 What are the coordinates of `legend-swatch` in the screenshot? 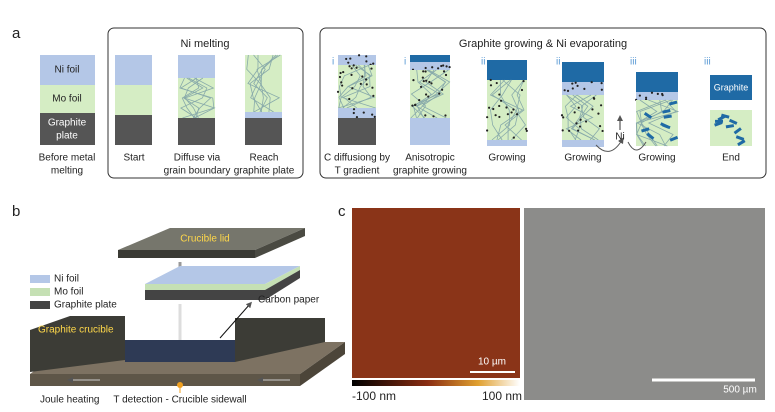 It's located at (40, 279).